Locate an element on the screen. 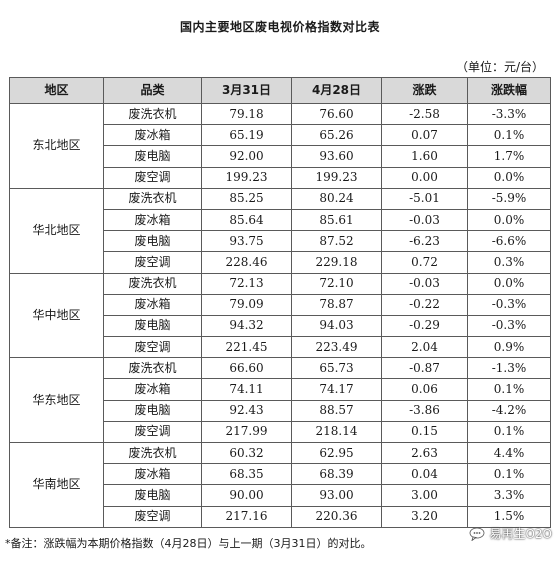 Image resolution: width=560 pixels, height=562 pixels. watermark: 易再生O2O is located at coordinates (510, 533).